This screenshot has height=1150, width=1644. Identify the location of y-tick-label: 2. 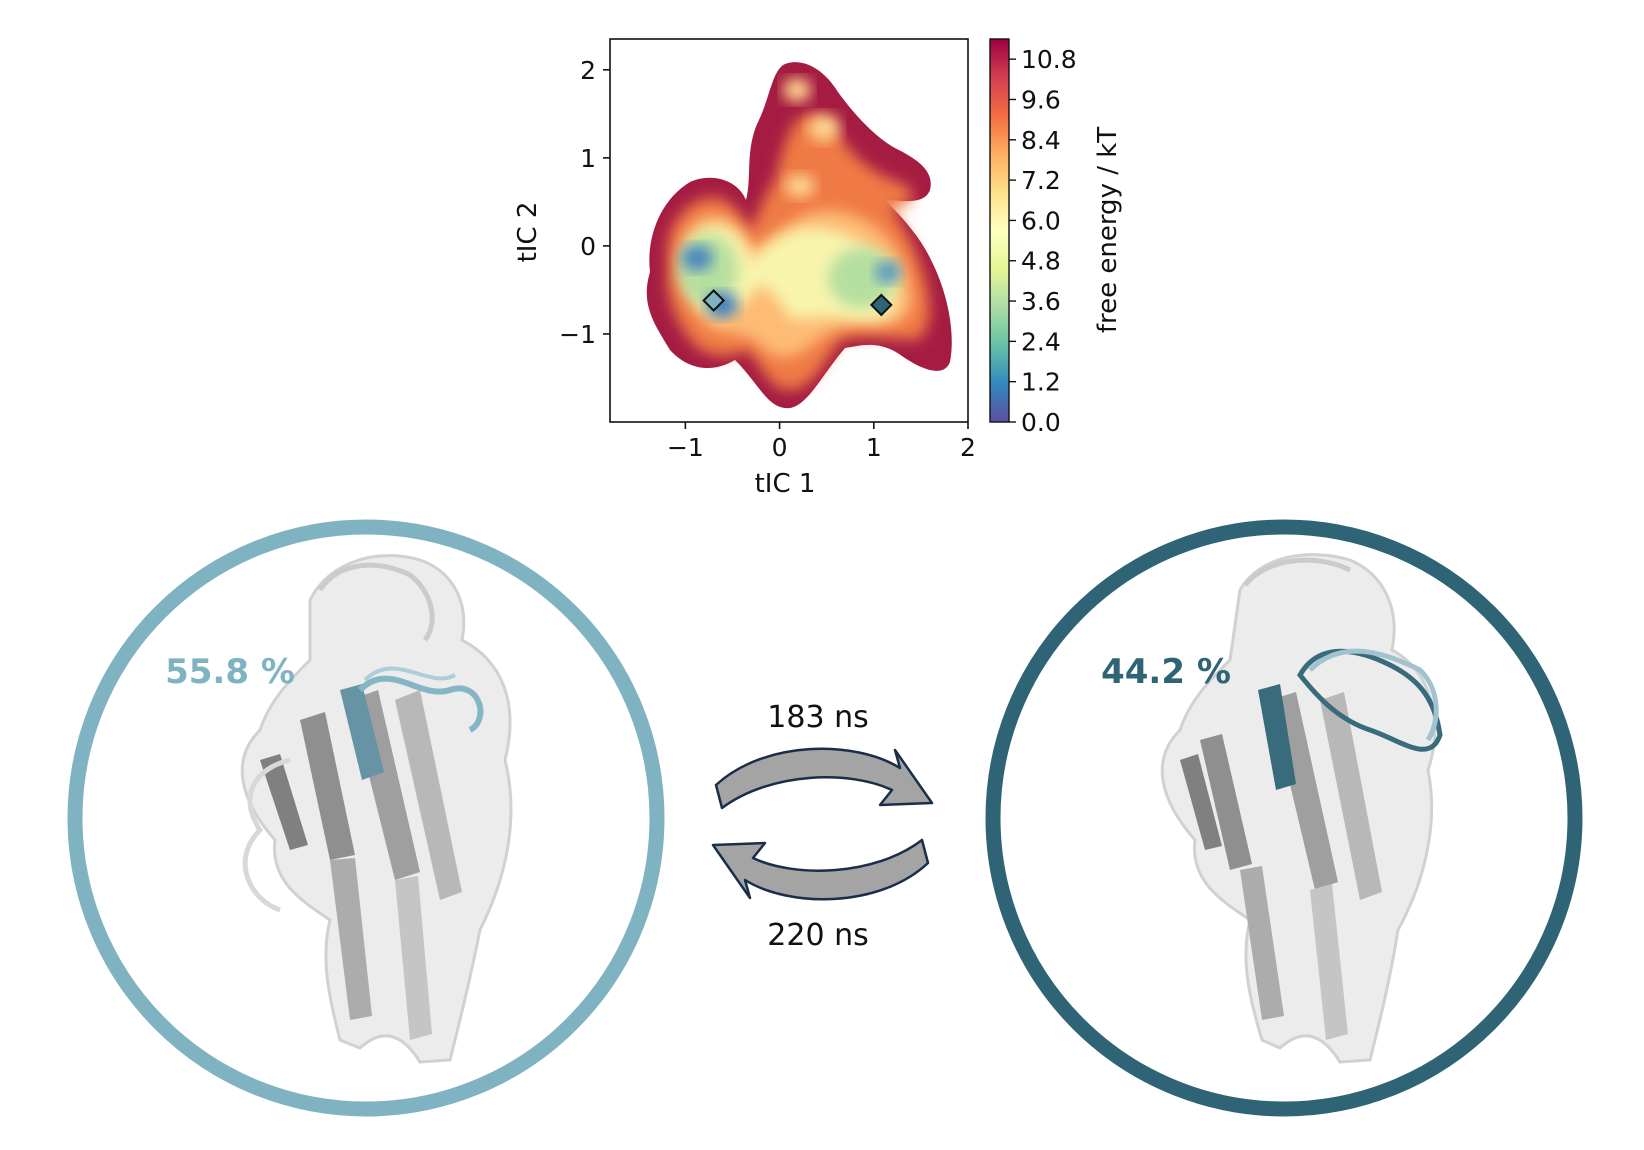
(588, 70).